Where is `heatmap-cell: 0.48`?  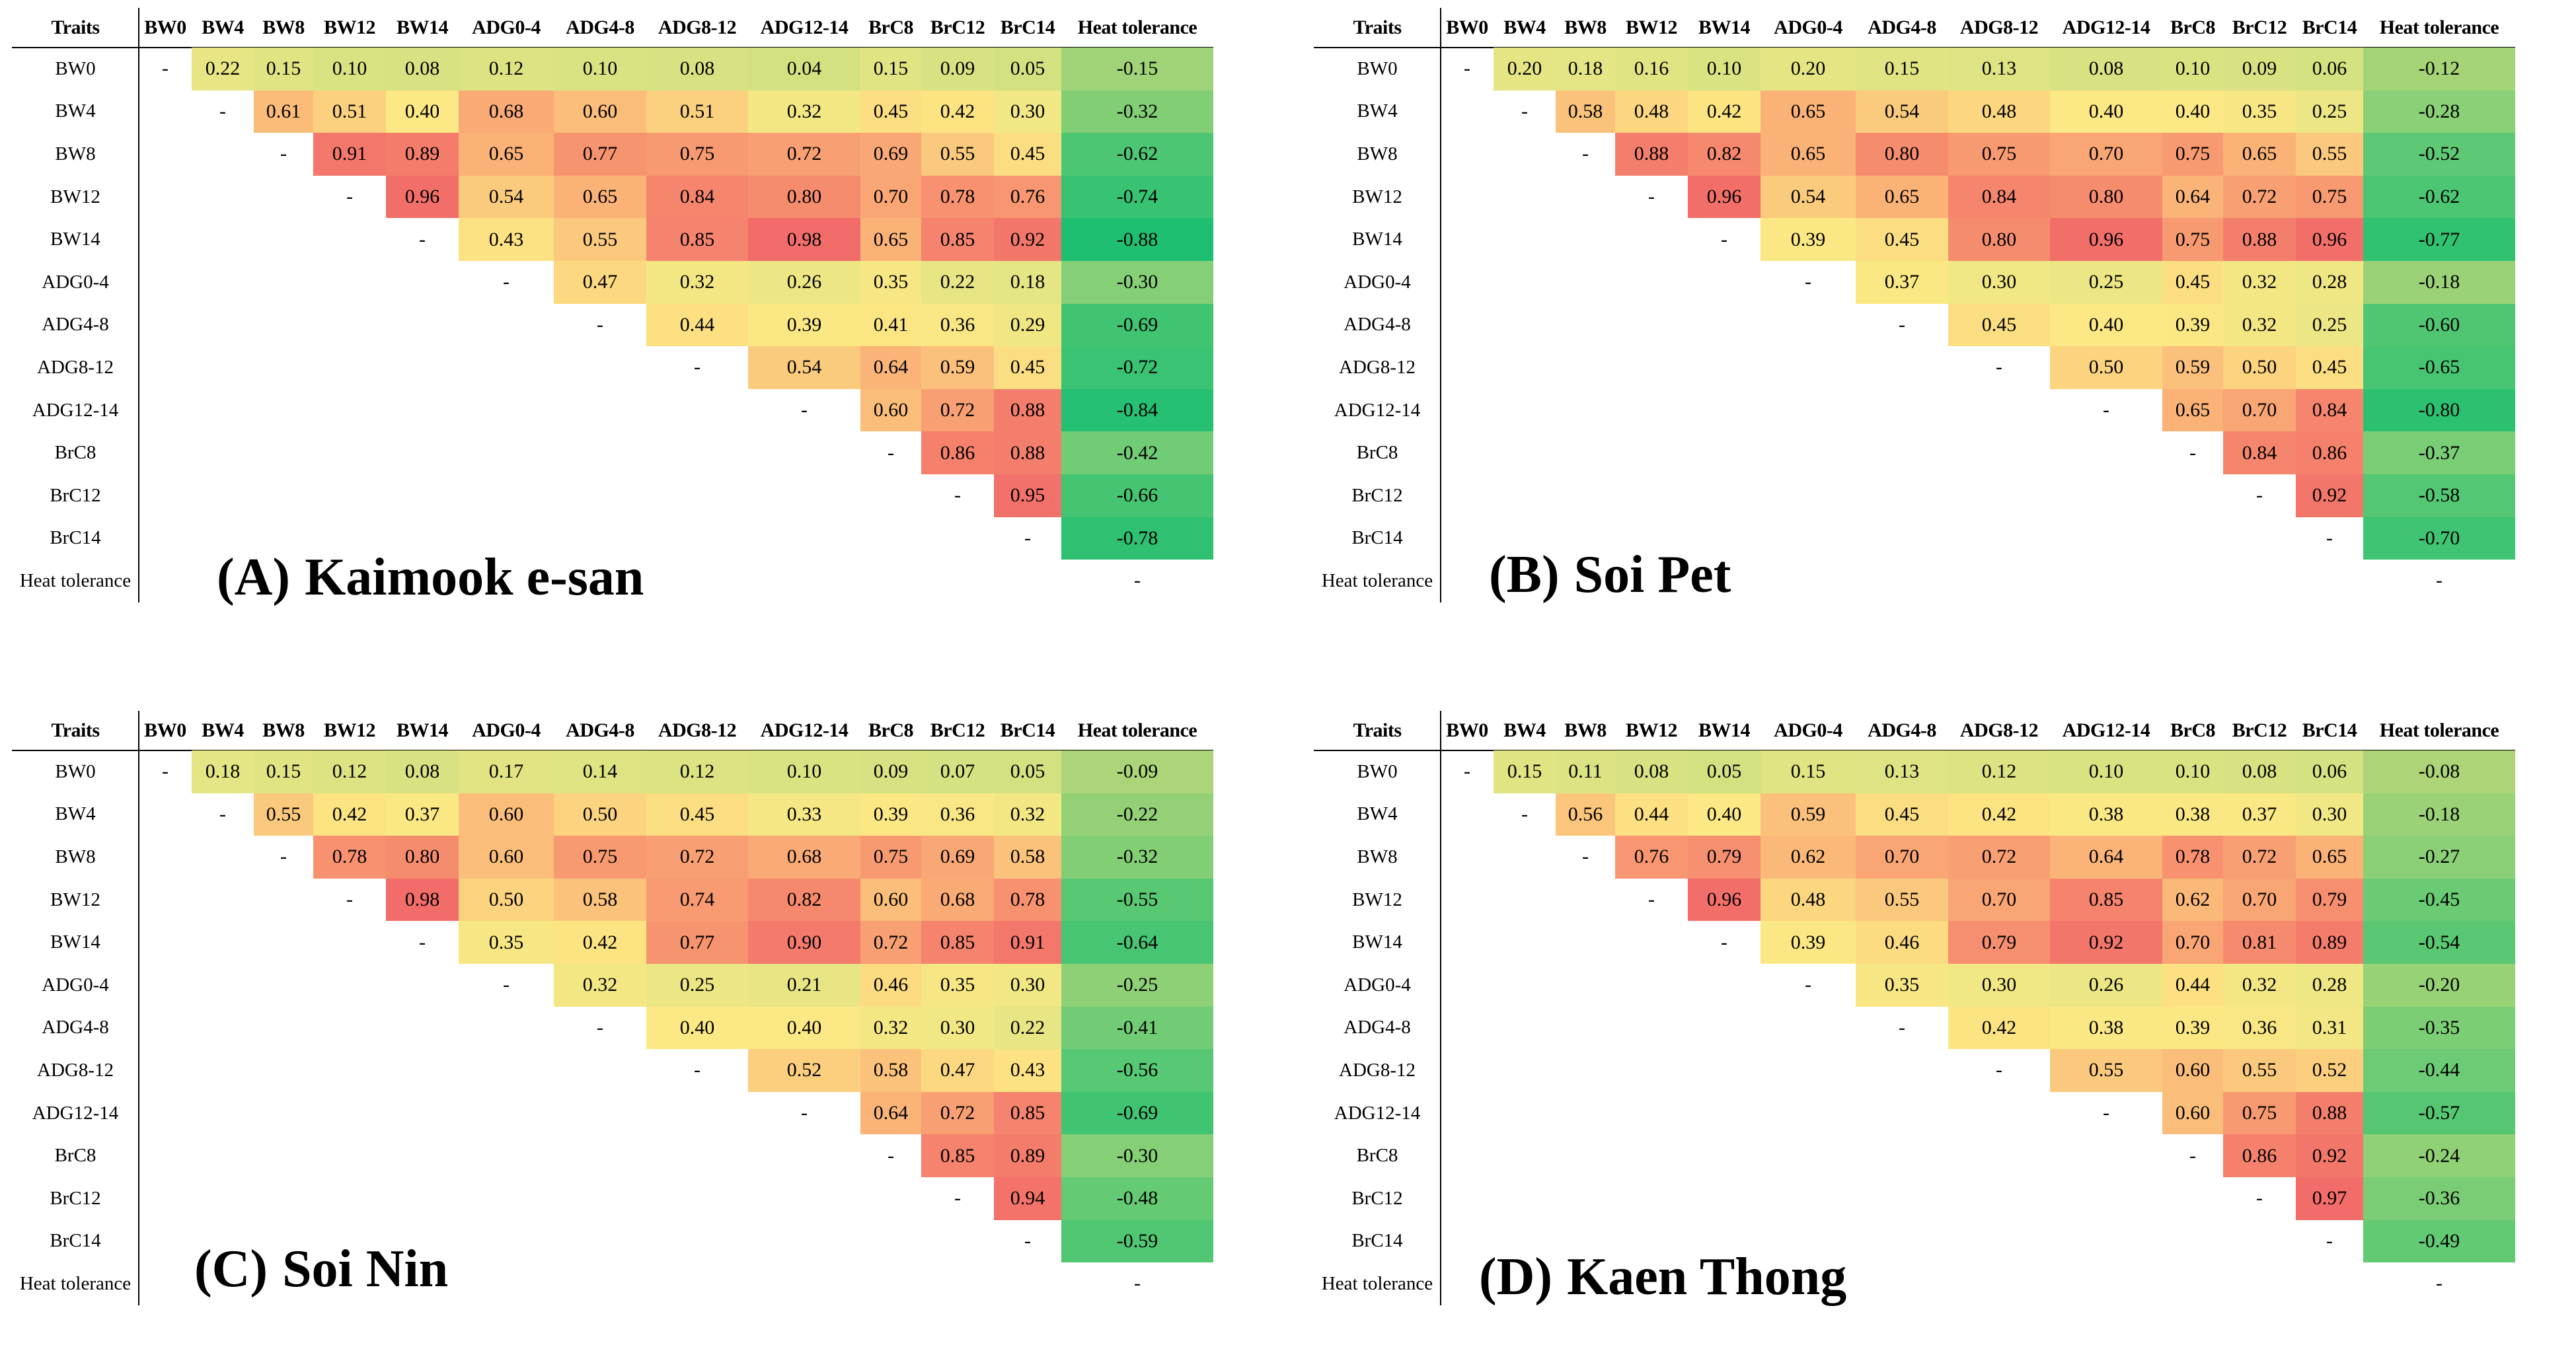
heatmap-cell: 0.48 is located at coordinates (1651, 111).